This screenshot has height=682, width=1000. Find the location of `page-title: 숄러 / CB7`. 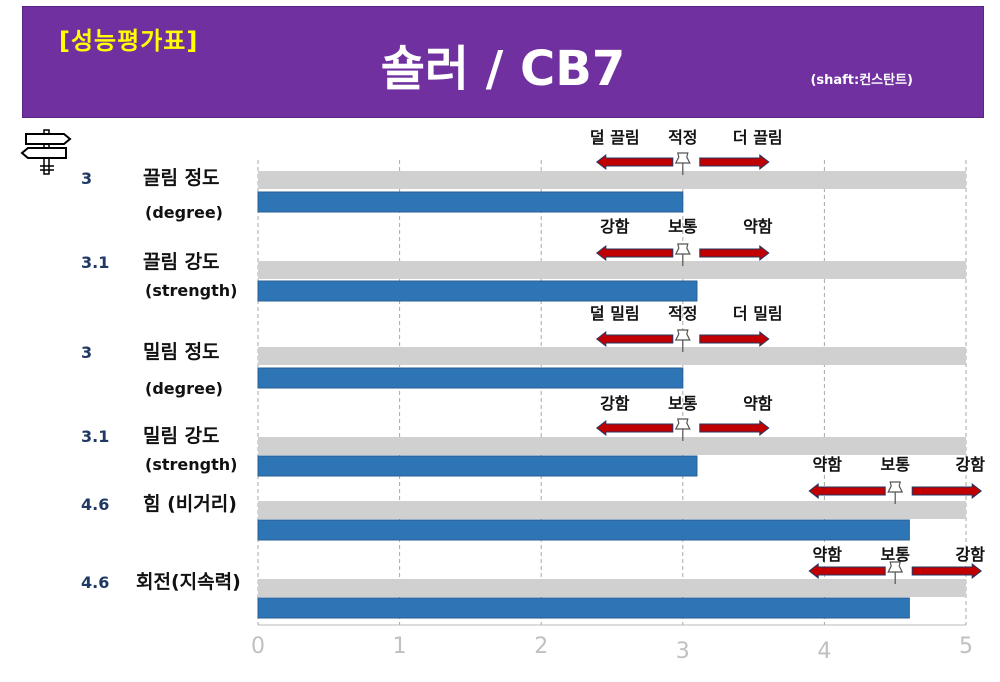

page-title: 숄러 / CB7 is located at coordinates (503, 69).